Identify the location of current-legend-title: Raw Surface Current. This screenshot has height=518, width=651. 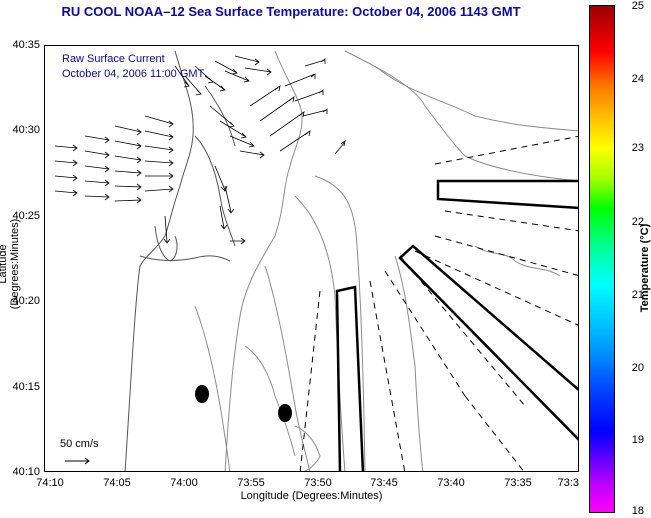
(113, 59).